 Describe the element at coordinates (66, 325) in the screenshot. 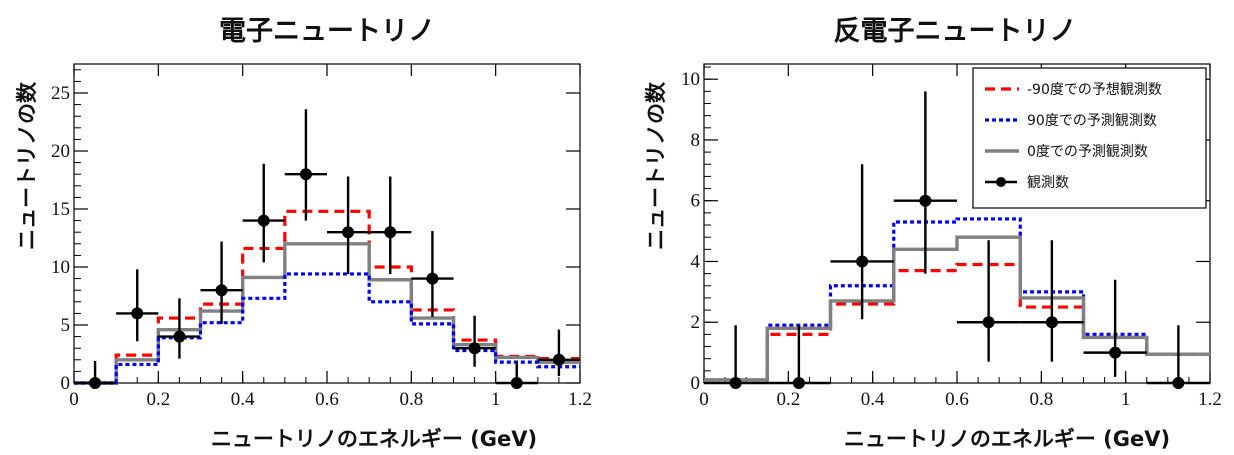

I see `y-tick-label: 5` at that location.